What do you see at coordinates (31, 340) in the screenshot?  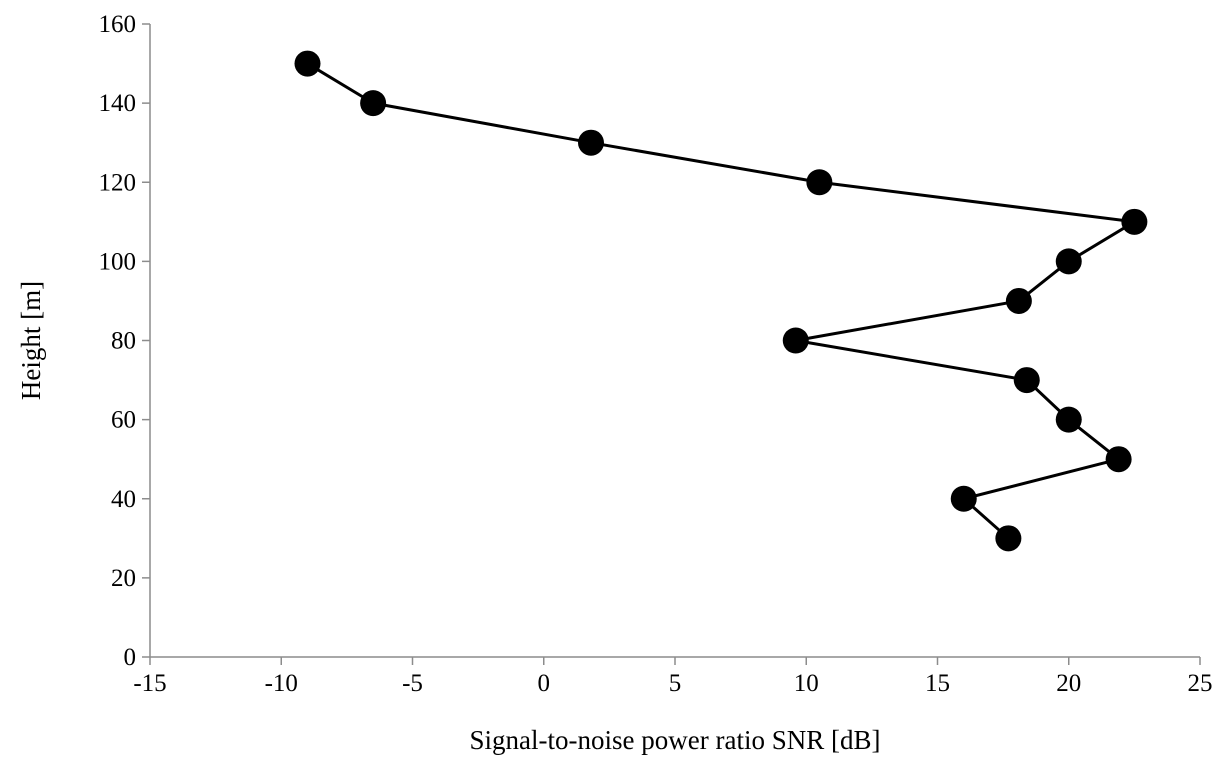 I see `y-axis-title: Height [m]` at bounding box center [31, 340].